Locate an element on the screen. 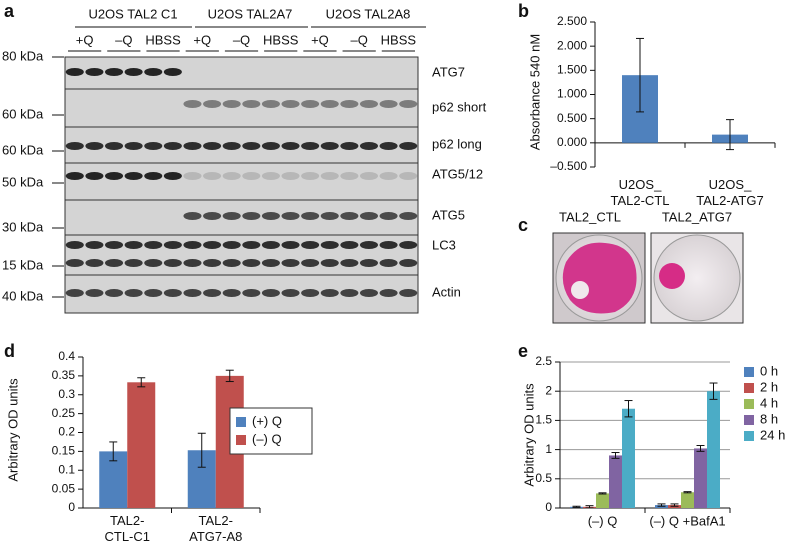  protein-label: p62 short is located at coordinates (459, 106).